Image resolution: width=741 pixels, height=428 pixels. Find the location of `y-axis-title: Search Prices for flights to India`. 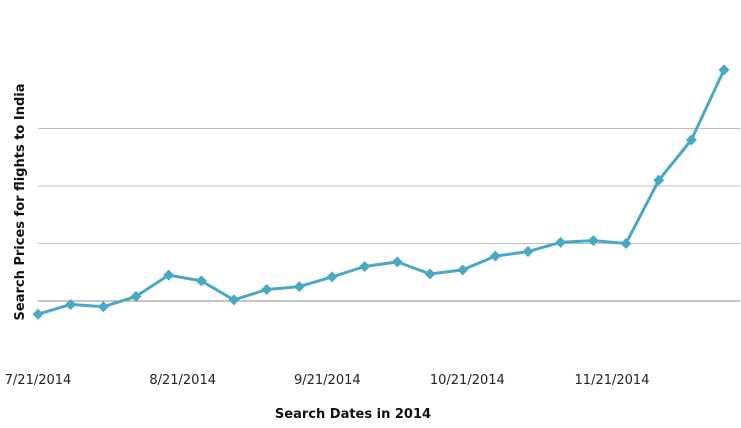

y-axis-title: Search Prices for flights to India is located at coordinates (20, 202).